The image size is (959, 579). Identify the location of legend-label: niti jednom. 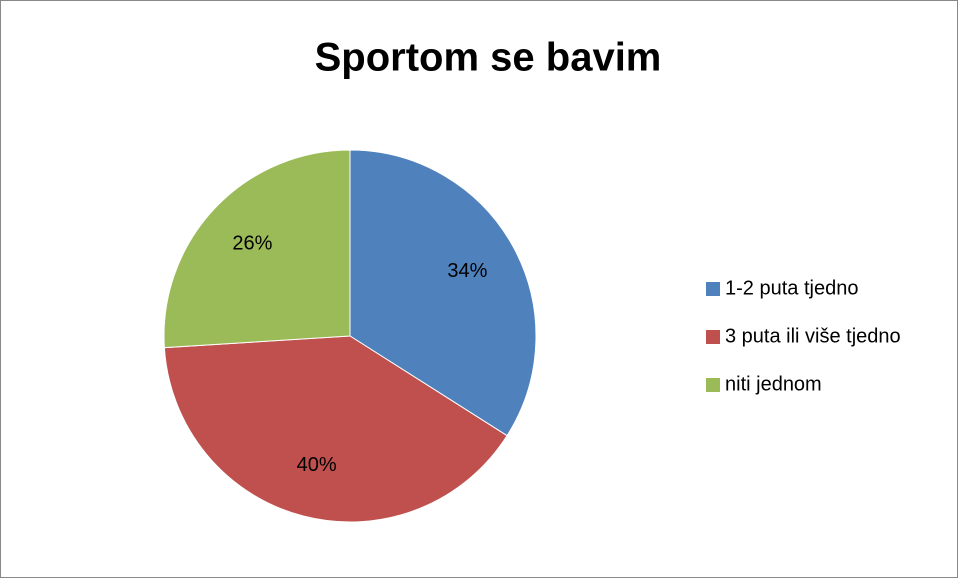
(773, 384).